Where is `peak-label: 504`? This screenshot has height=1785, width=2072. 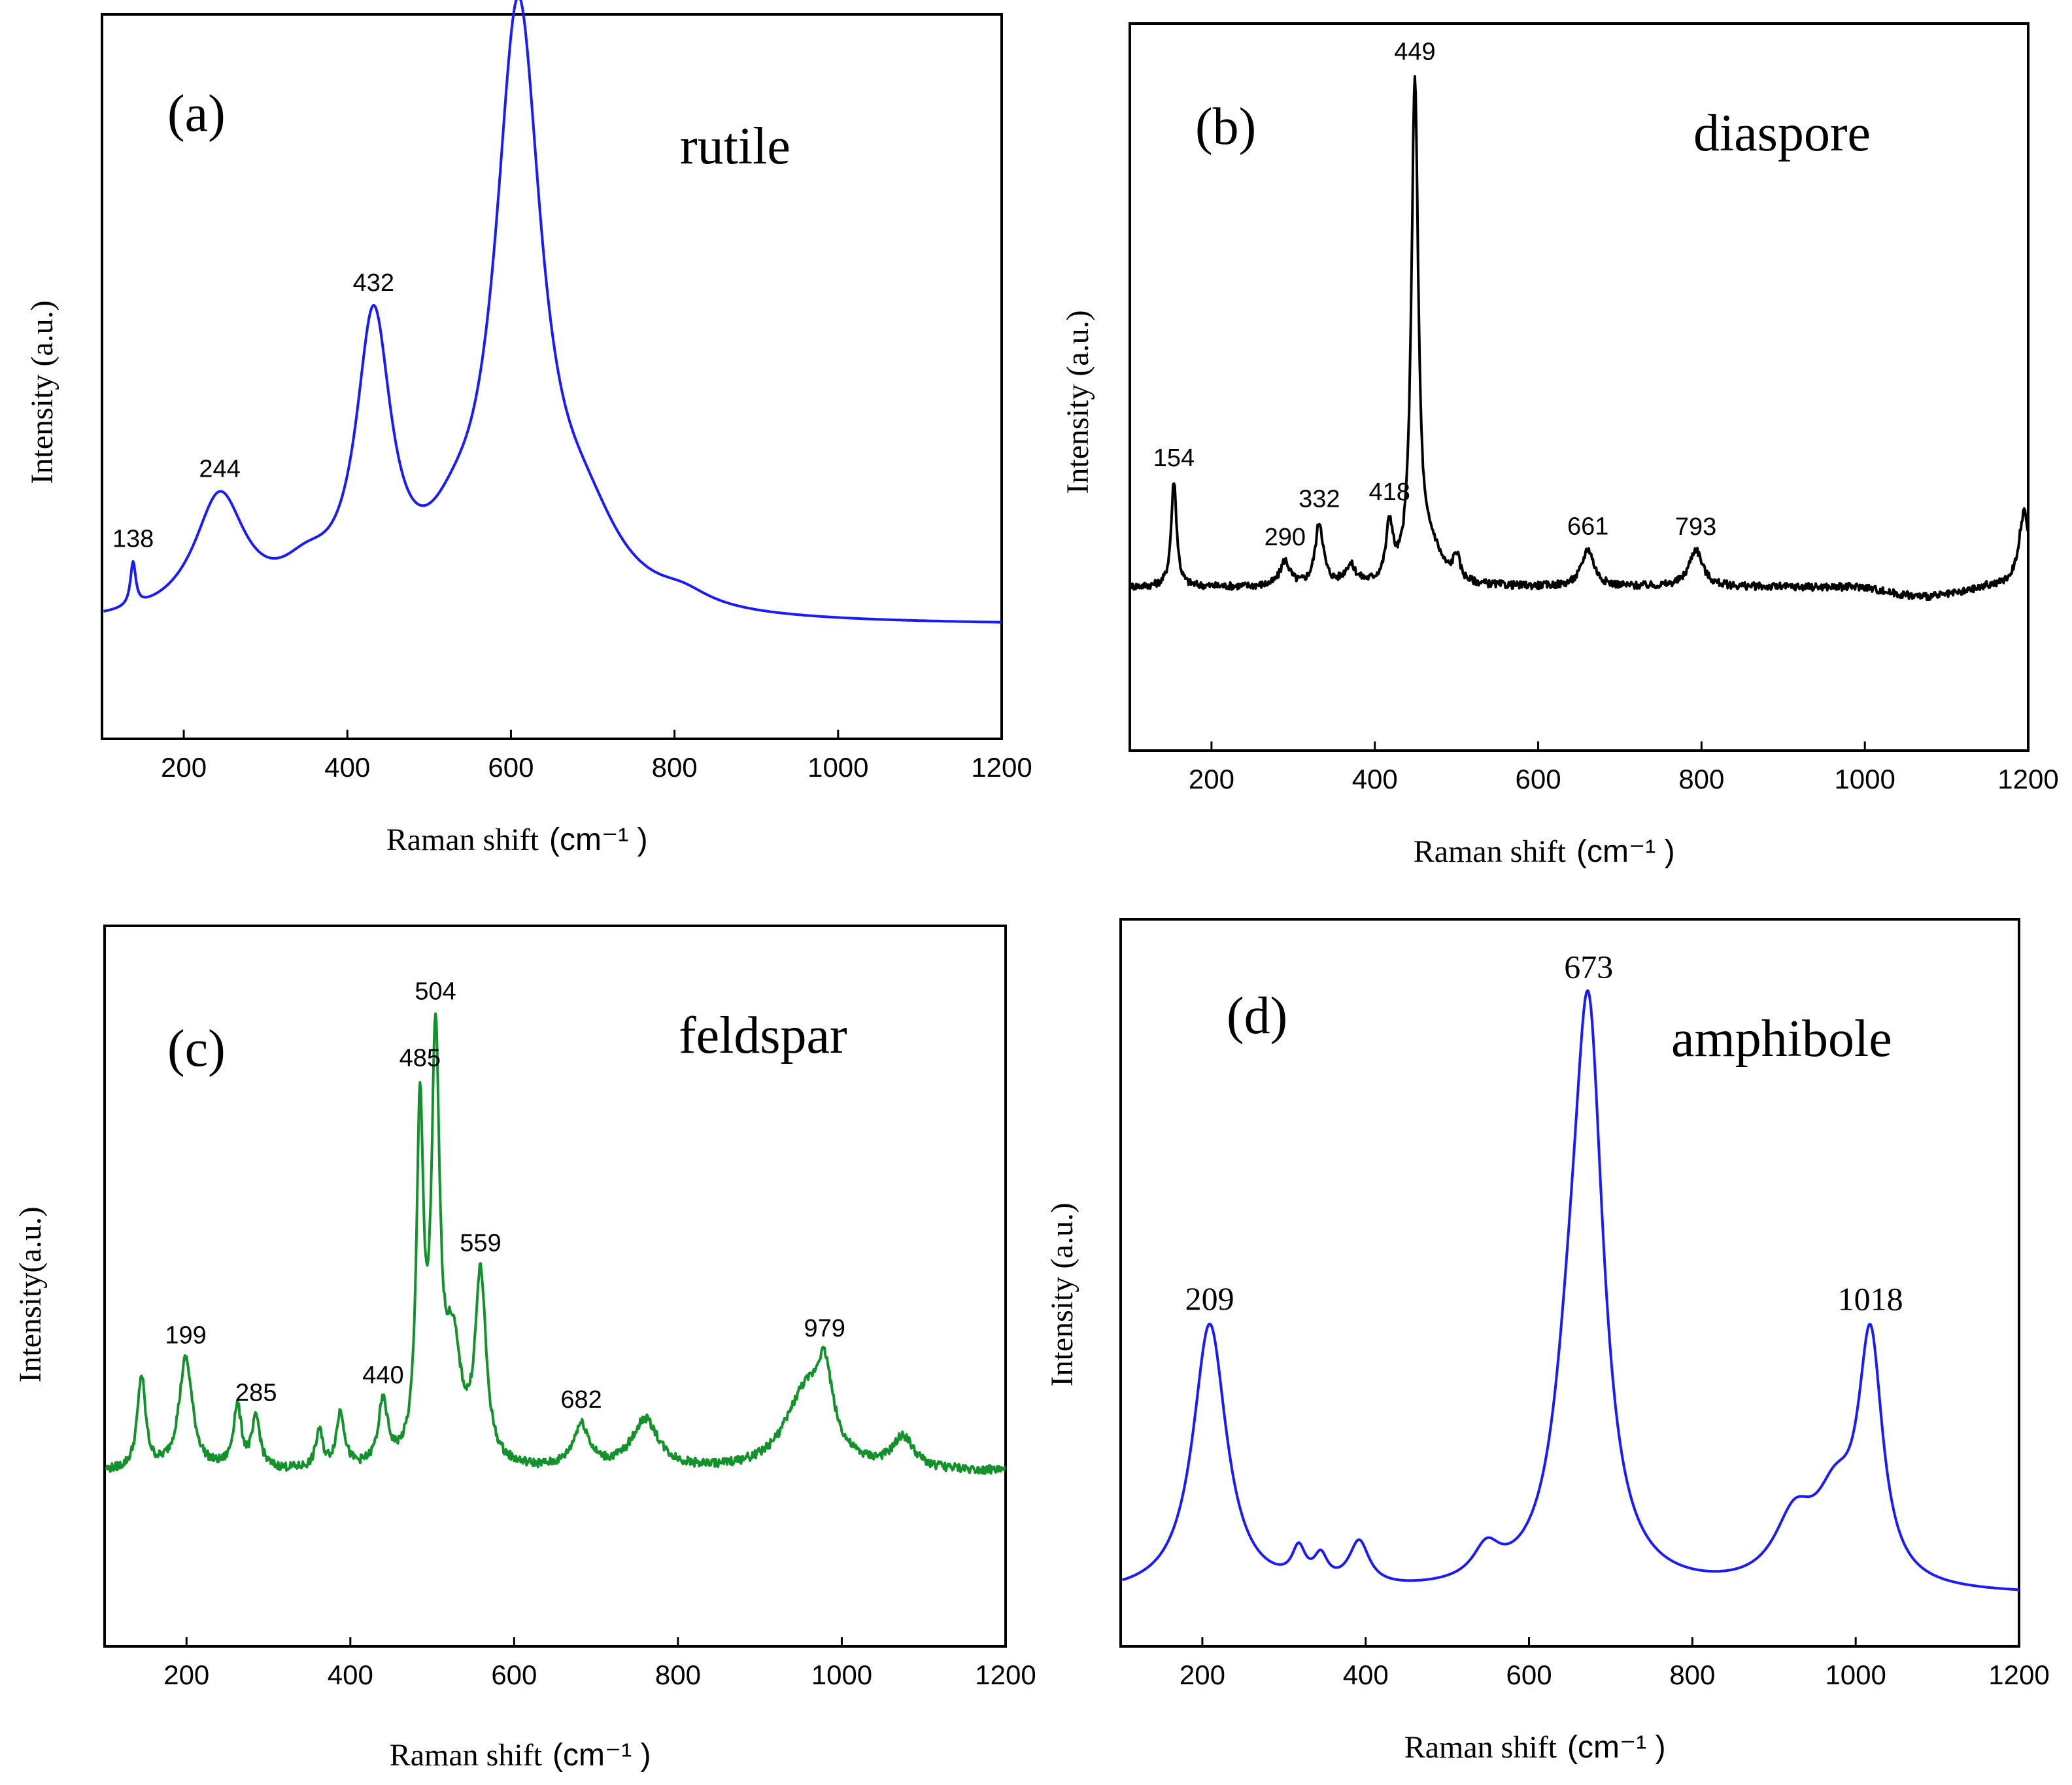
peak-label: 504 is located at coordinates (435, 992).